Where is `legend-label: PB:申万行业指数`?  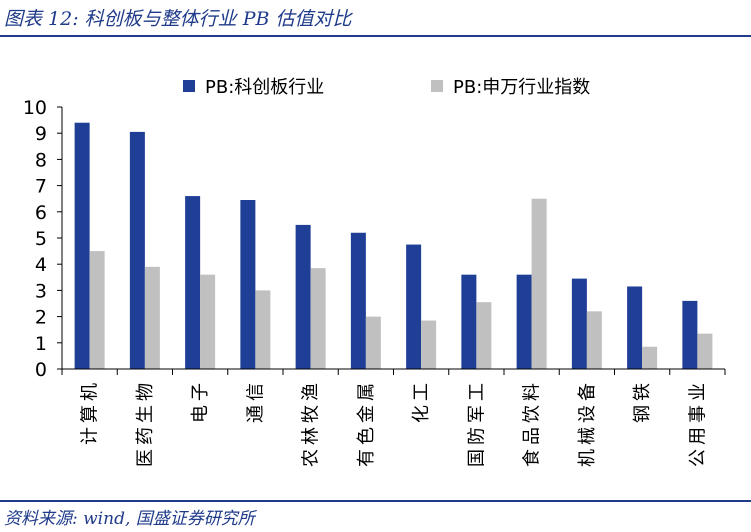
legend-label: PB:申万行业指数 is located at coordinates (521, 87).